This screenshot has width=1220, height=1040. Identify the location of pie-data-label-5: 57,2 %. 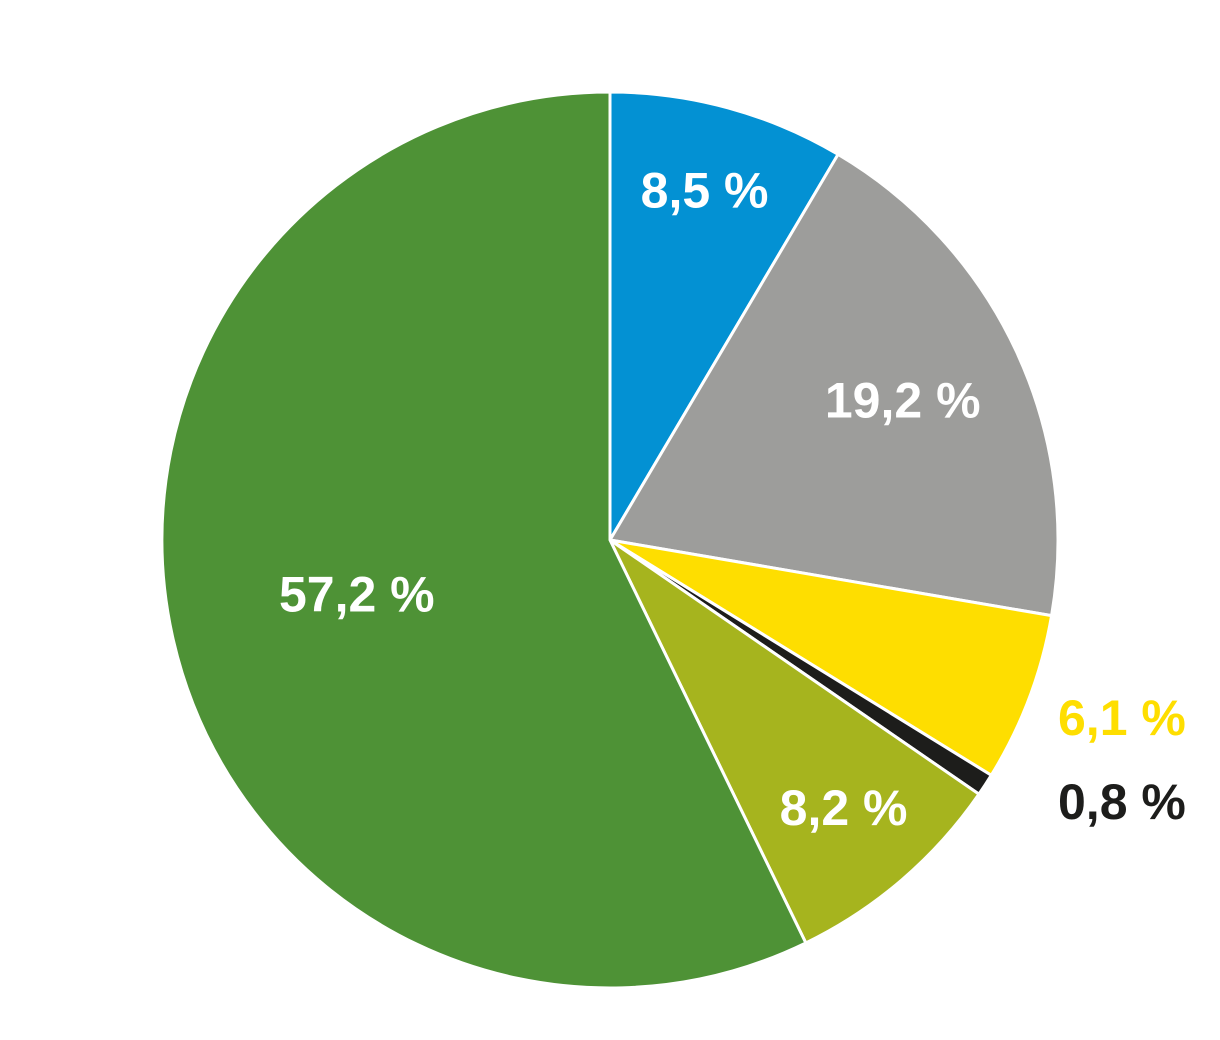
(357, 595).